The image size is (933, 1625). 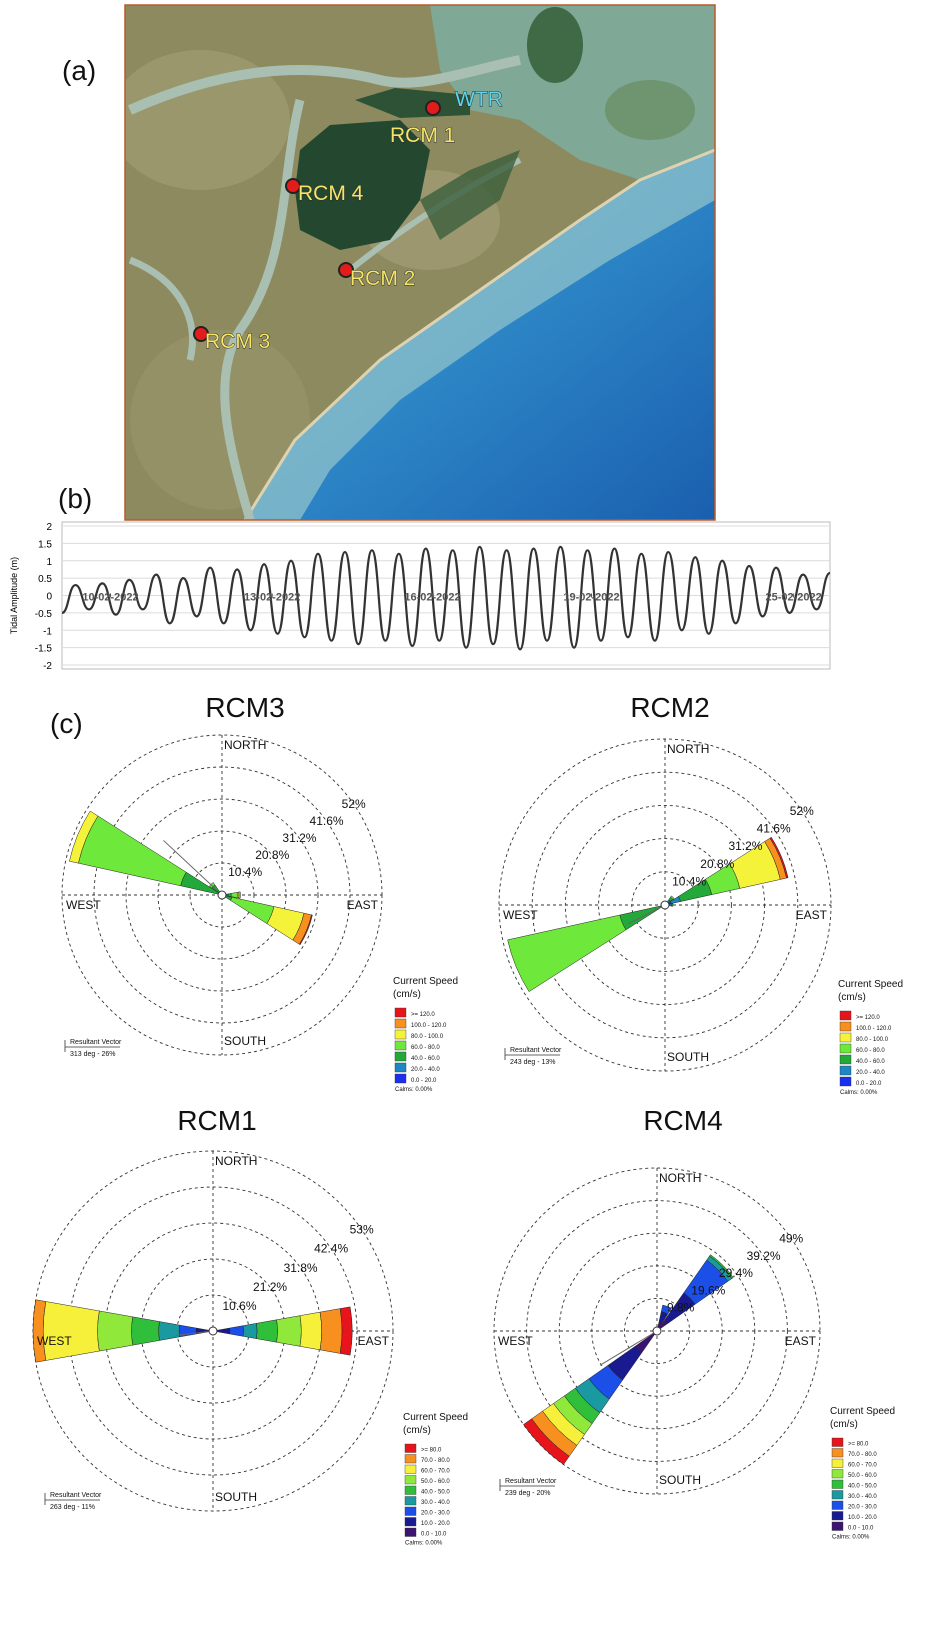 I want to click on ring-label: 9.8%, so click(x=681, y=1308).